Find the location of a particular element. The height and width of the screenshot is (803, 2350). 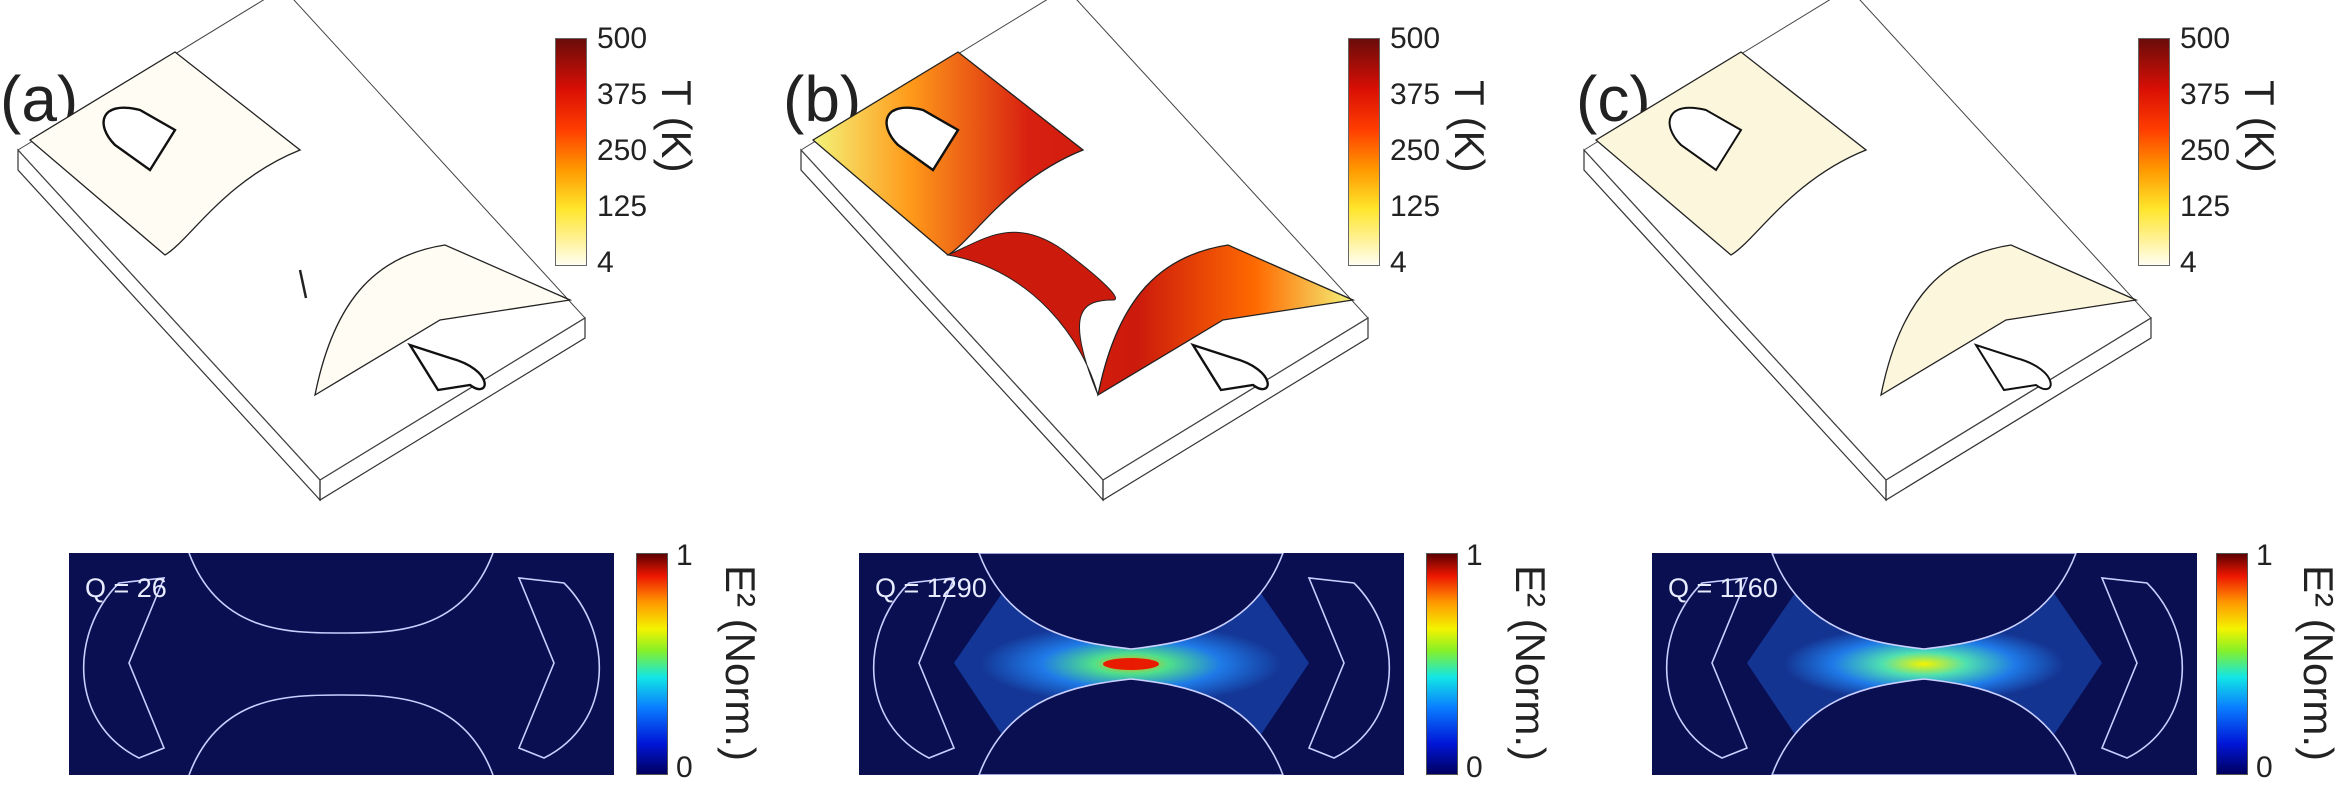

field-map: Q = 1160 is located at coordinates (1924, 664).